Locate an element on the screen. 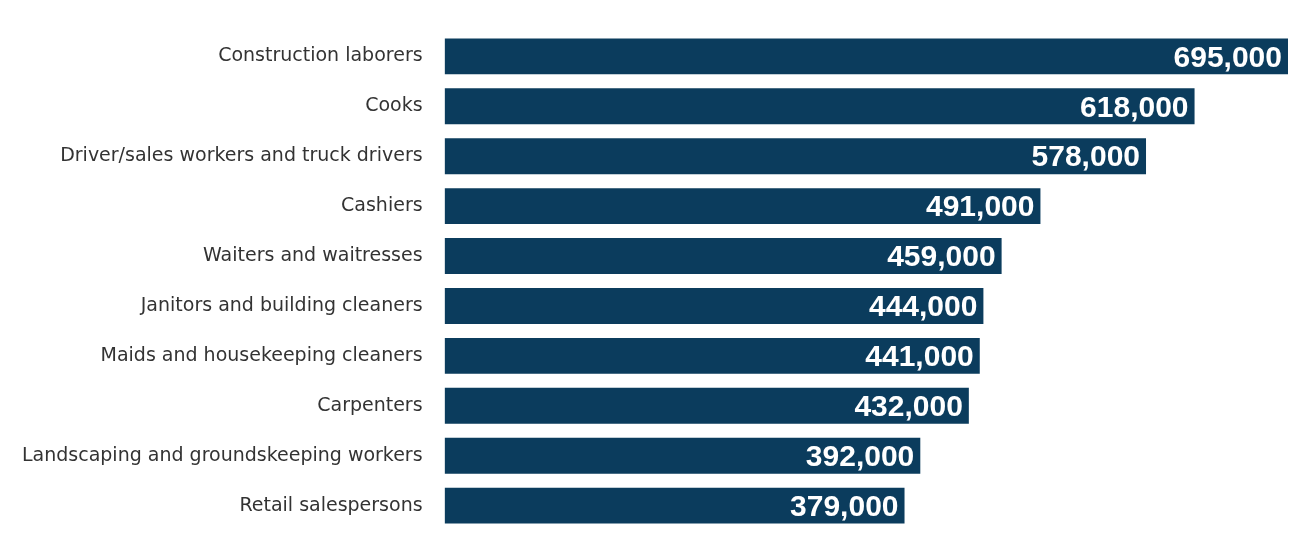 This screenshot has height=536, width=1290. y-tick-label: Janitors and building cleaners is located at coordinates (281, 303).